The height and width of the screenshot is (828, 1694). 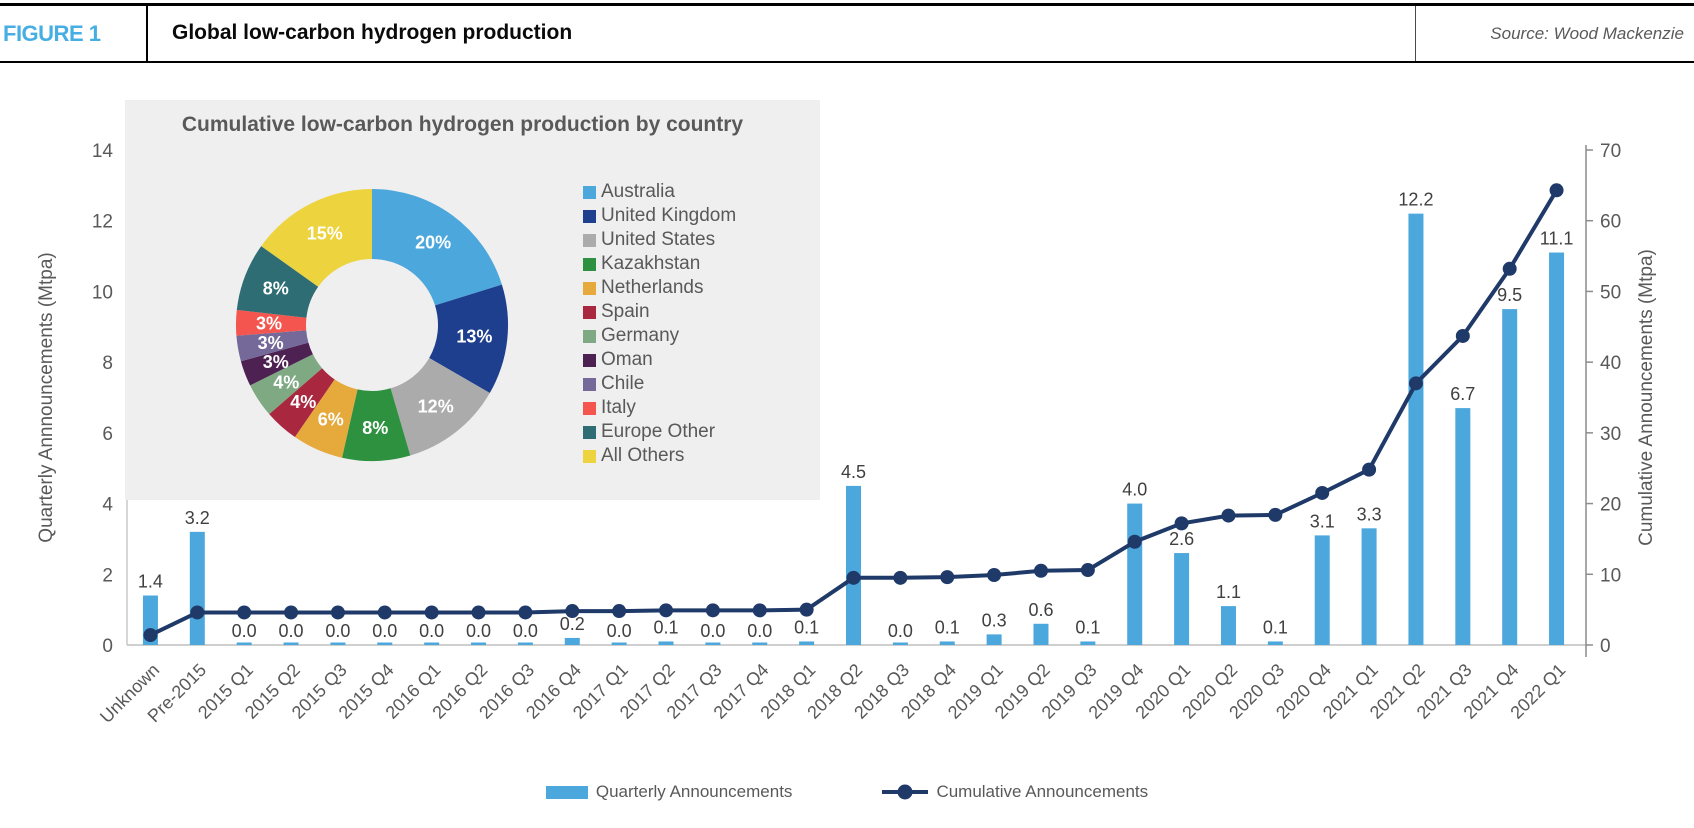 I want to click on donut-segment-united-kingdom, so click(x=469, y=338).